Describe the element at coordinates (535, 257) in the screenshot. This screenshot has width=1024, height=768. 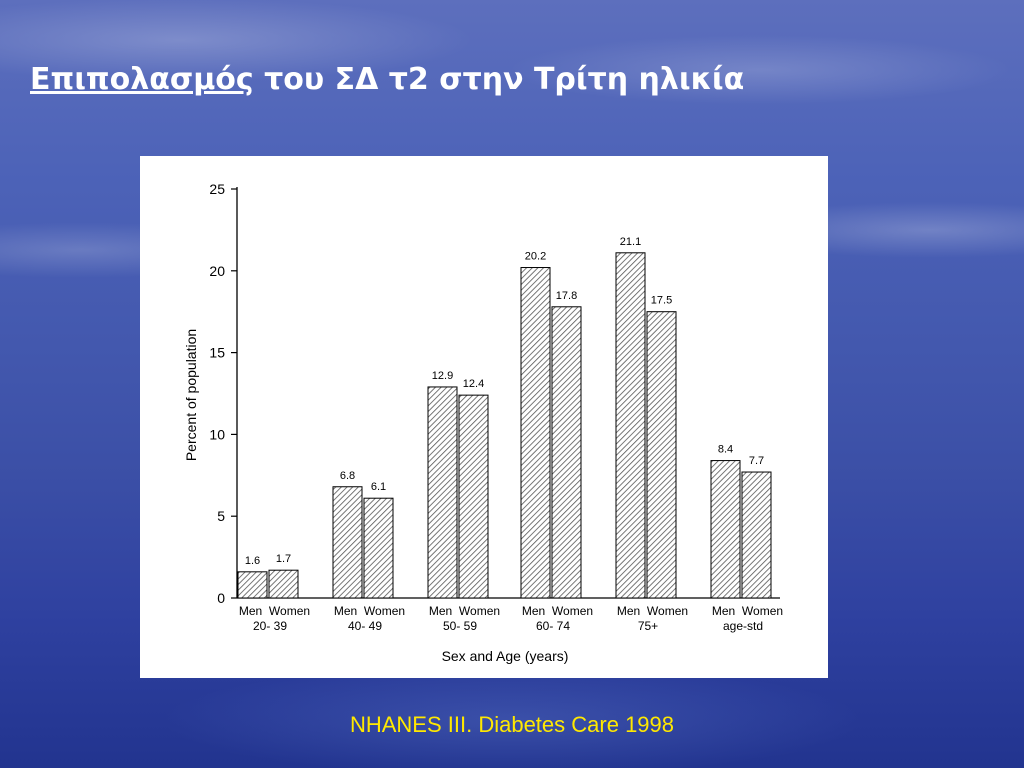
I see `bar-value-label: 20.2` at that location.